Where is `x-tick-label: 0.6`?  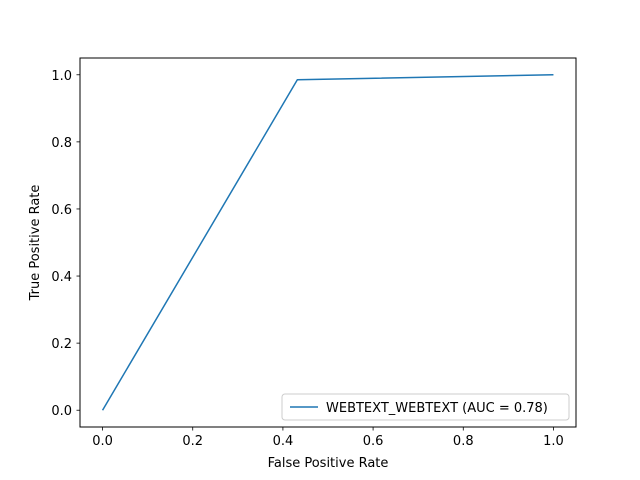
x-tick-label: 0.6 is located at coordinates (373, 441).